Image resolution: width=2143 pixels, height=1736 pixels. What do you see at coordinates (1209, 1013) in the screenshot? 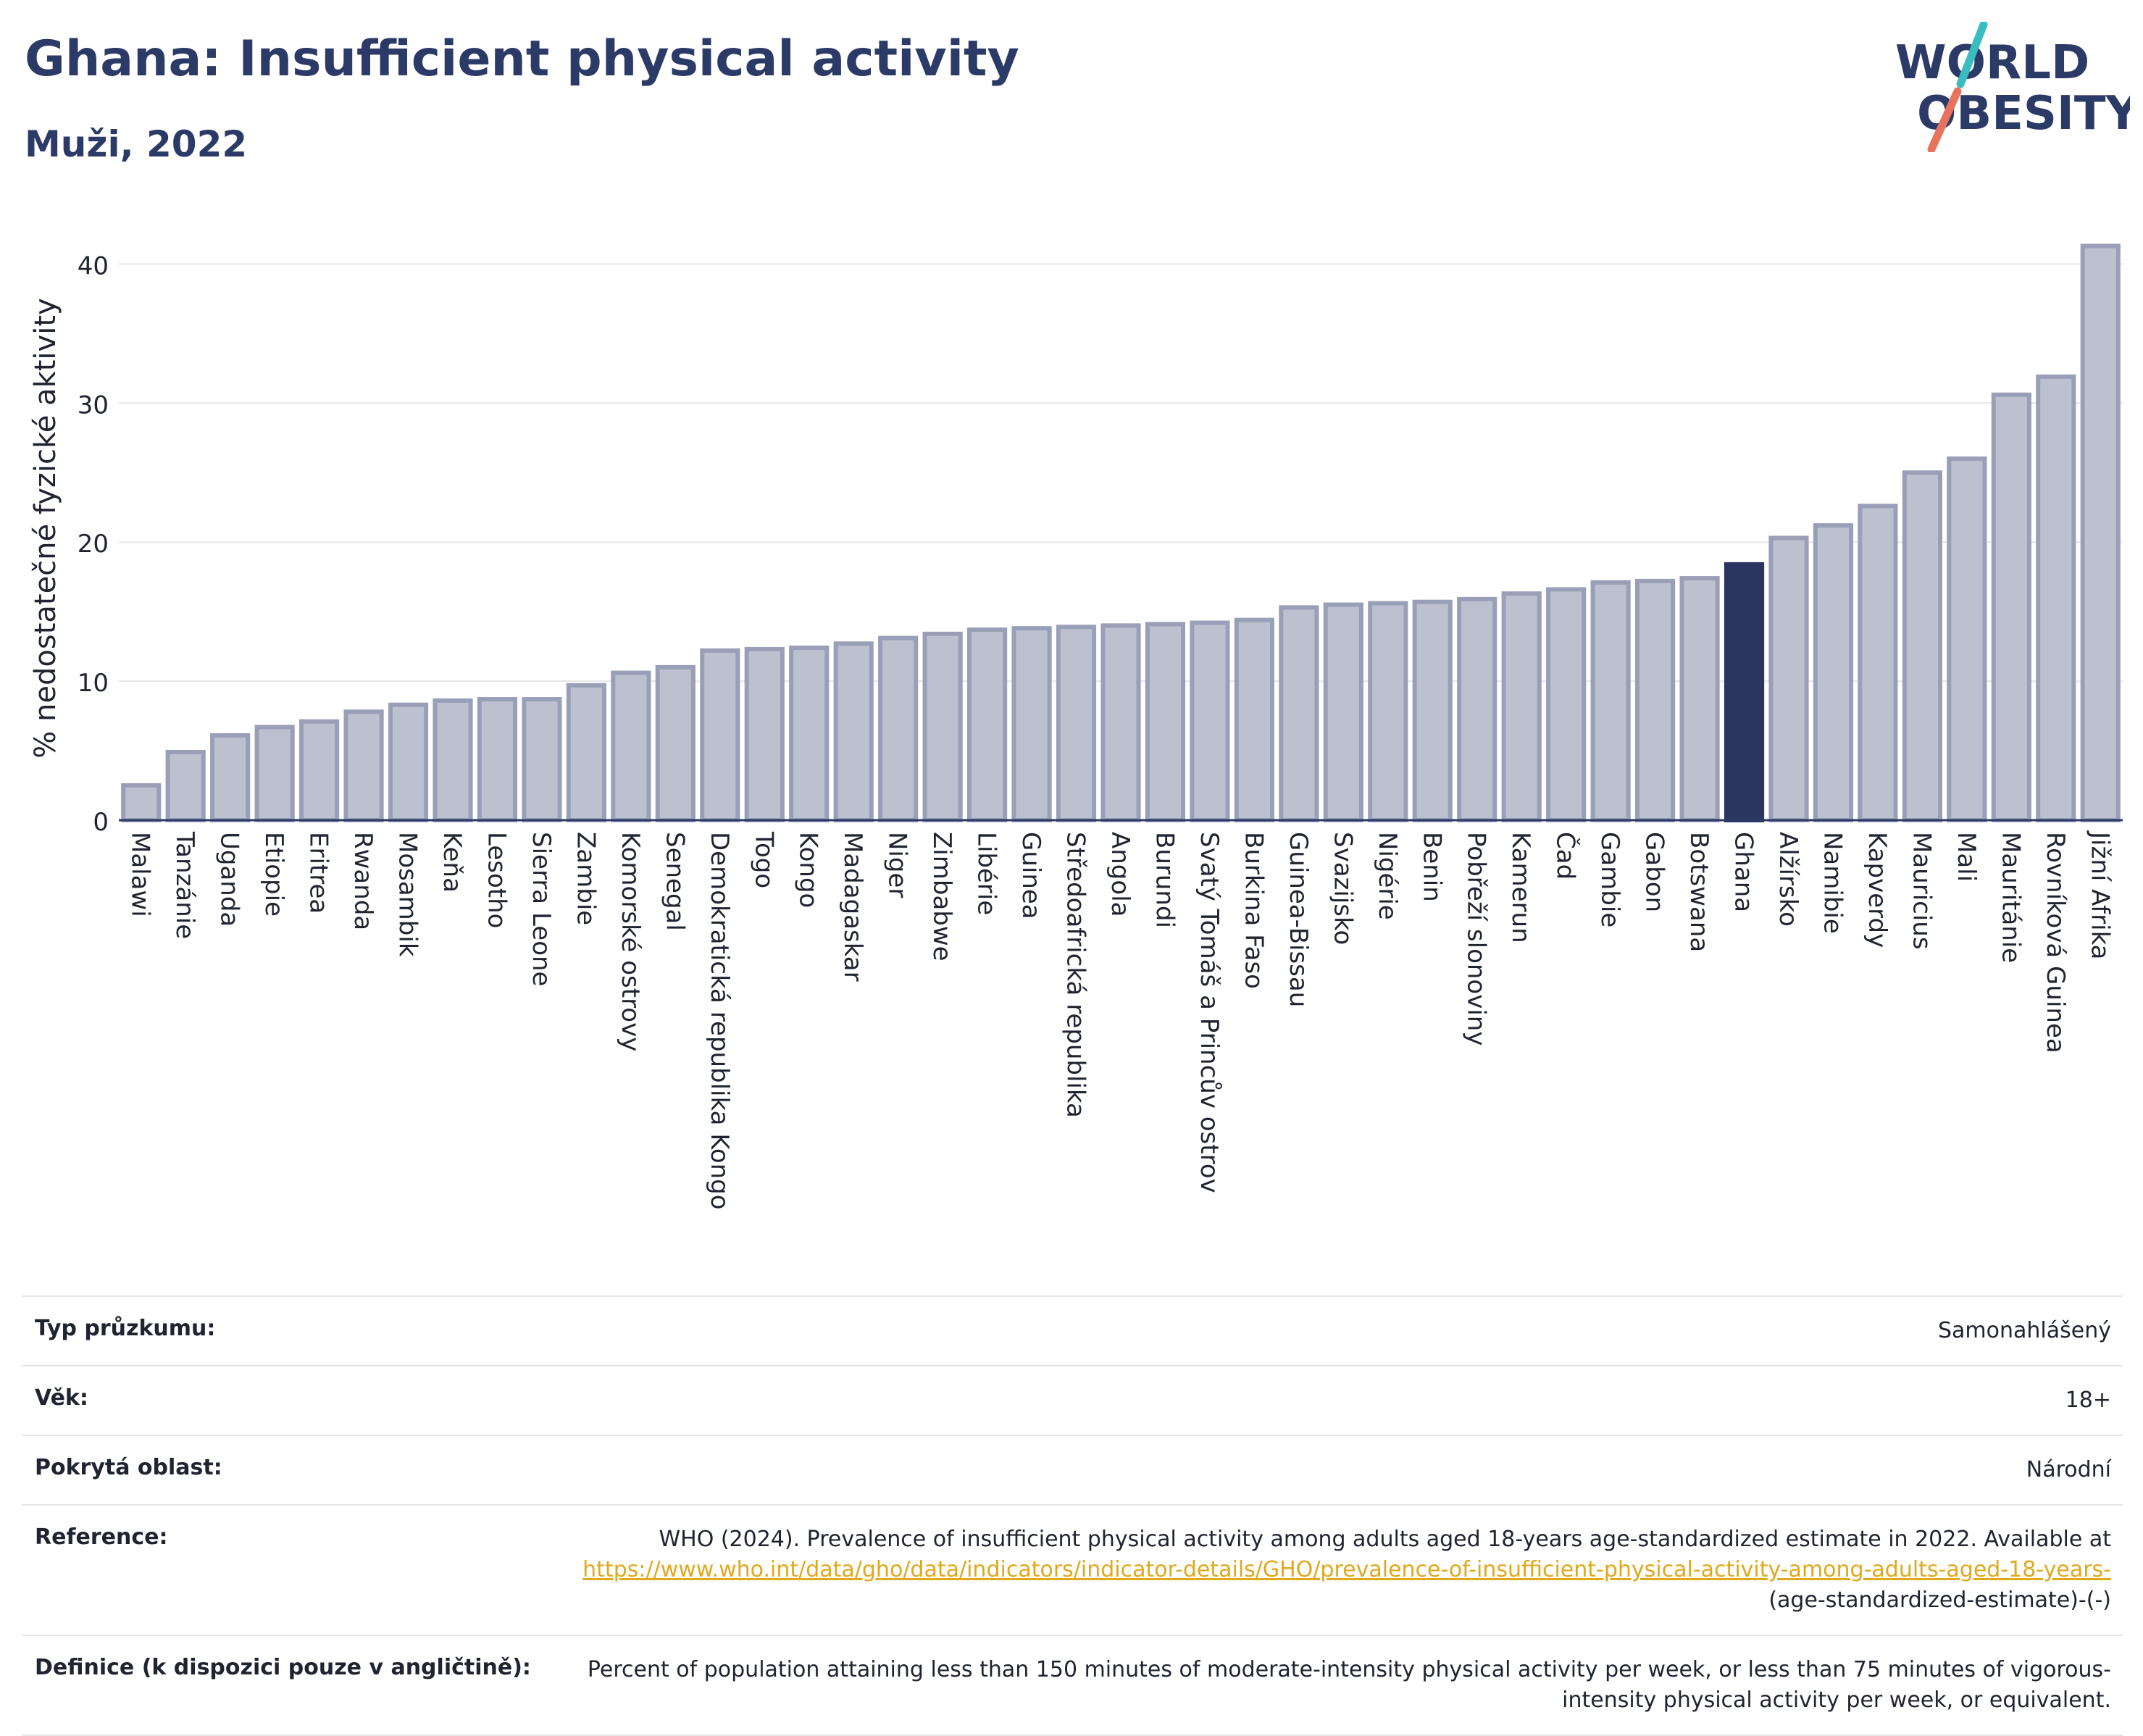
I see `x-tick-label: Svatý Tomáš a Princův ostrov` at bounding box center [1209, 1013].